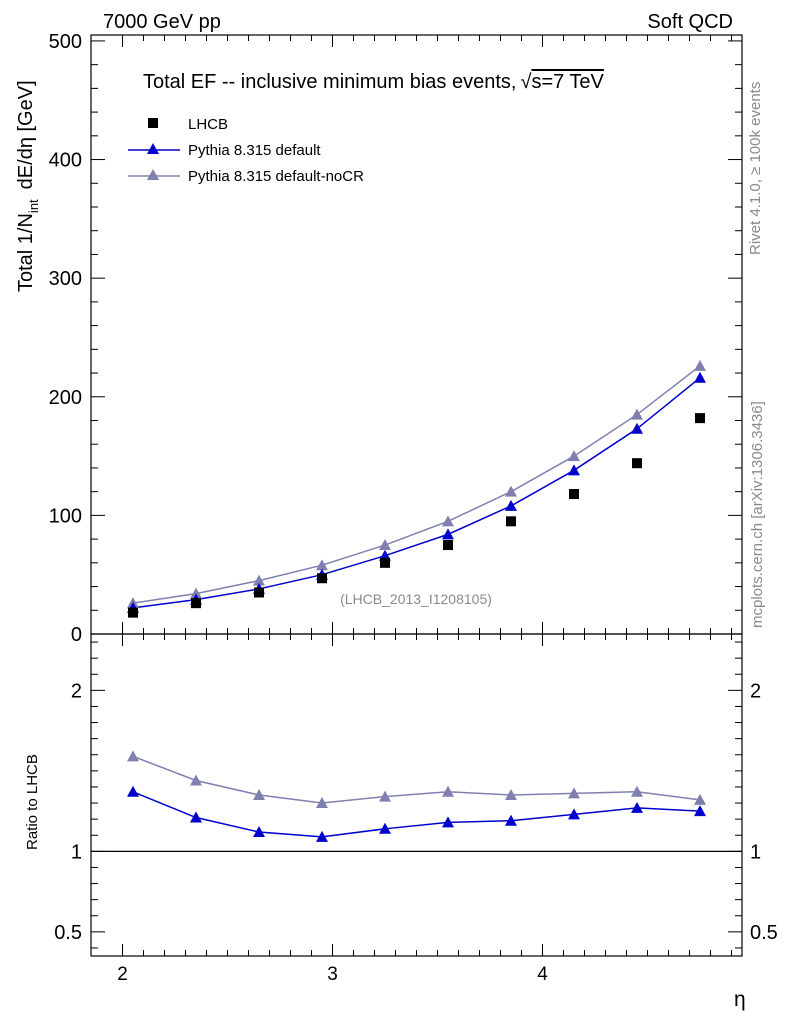  I want to click on ratio-y-tick-label: 0.5, so click(68, 933).